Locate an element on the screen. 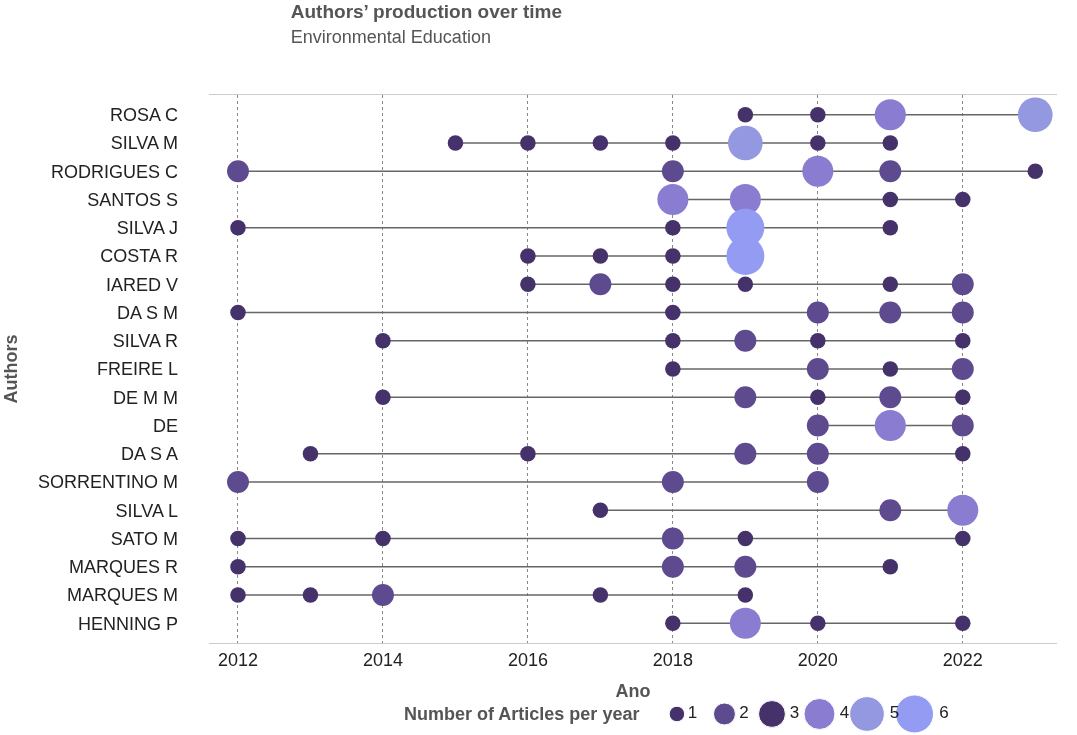 This screenshot has width=1077, height=735. y-tick-label: ROSA C is located at coordinates (143, 115).